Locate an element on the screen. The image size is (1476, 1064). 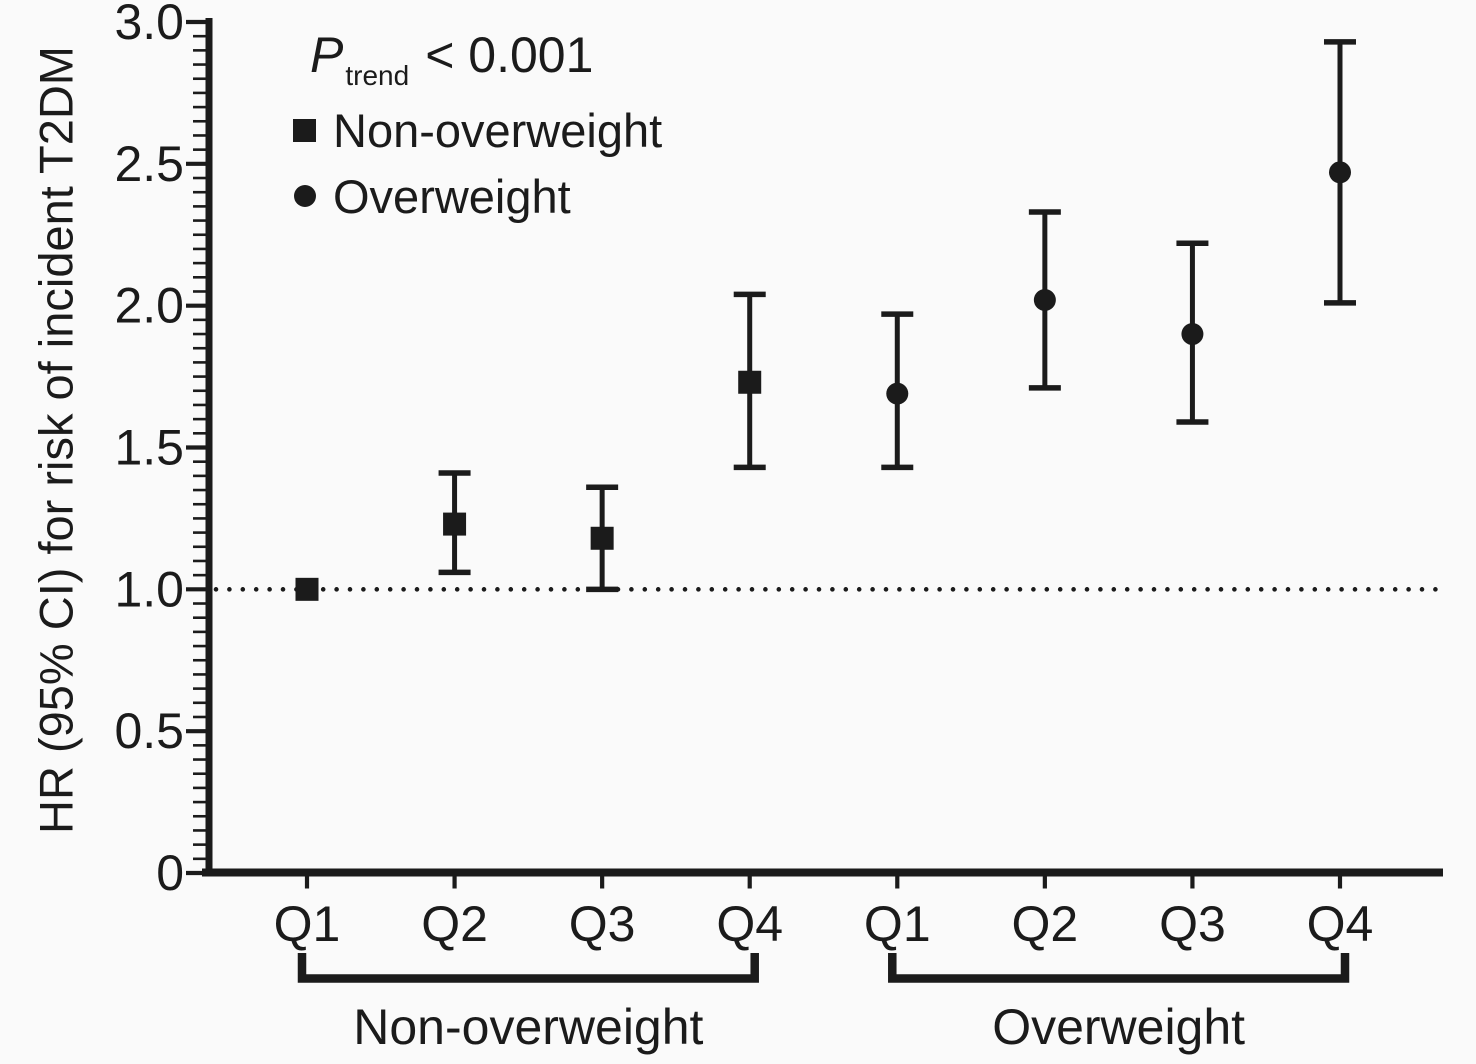
p-value: < 0.001 is located at coordinates (509, 55).